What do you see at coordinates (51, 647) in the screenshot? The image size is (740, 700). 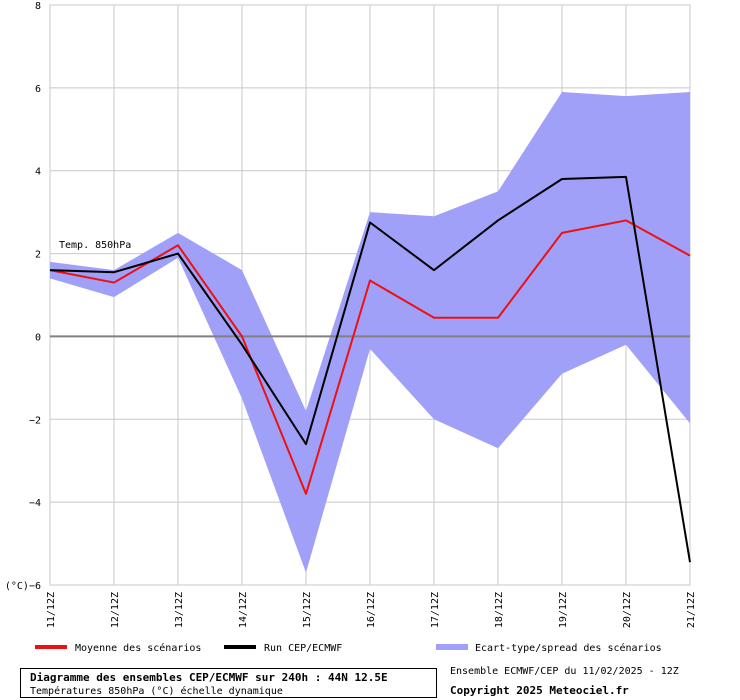 I see `legend-mean-swatch` at bounding box center [51, 647].